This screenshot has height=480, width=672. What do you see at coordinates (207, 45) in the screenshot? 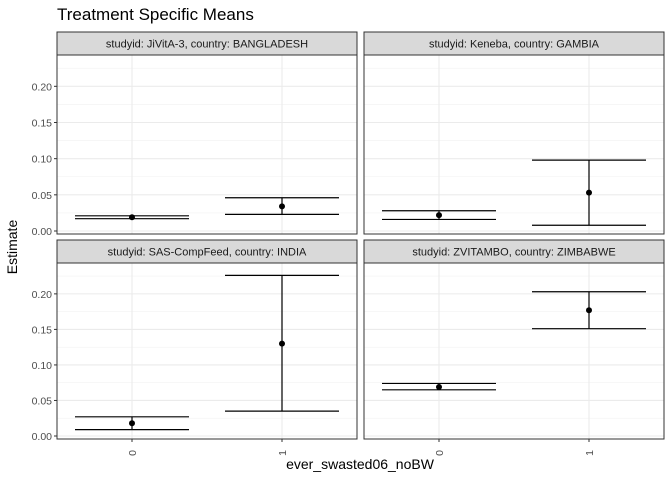
I see `facet-strip-label: studyid: JiVitA-3, country: BANGLADESH` at bounding box center [207, 45].